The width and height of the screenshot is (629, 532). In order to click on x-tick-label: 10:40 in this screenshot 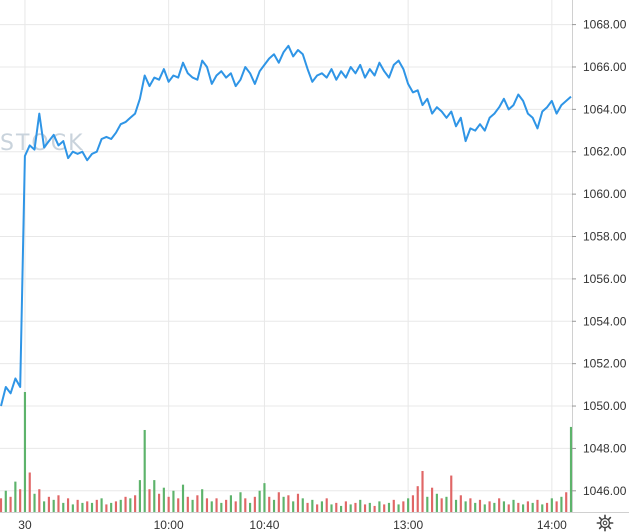, I will do `click(264, 525)`.